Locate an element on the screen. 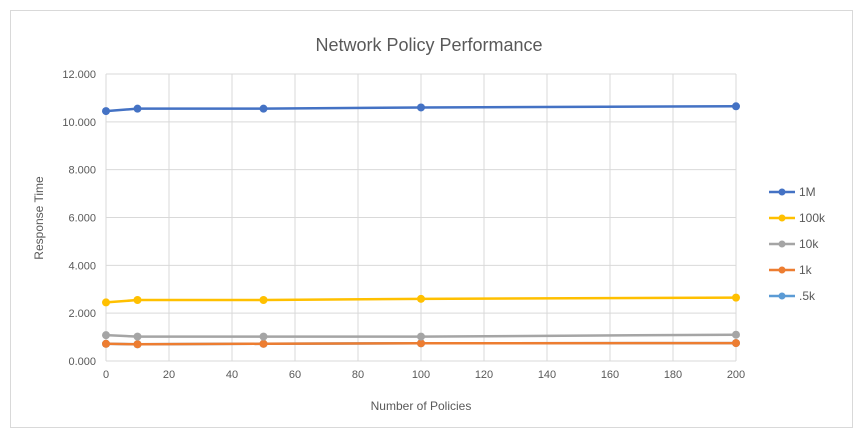 This screenshot has width=865, height=436. y-tick-label: 12.000 is located at coordinates (79, 75).